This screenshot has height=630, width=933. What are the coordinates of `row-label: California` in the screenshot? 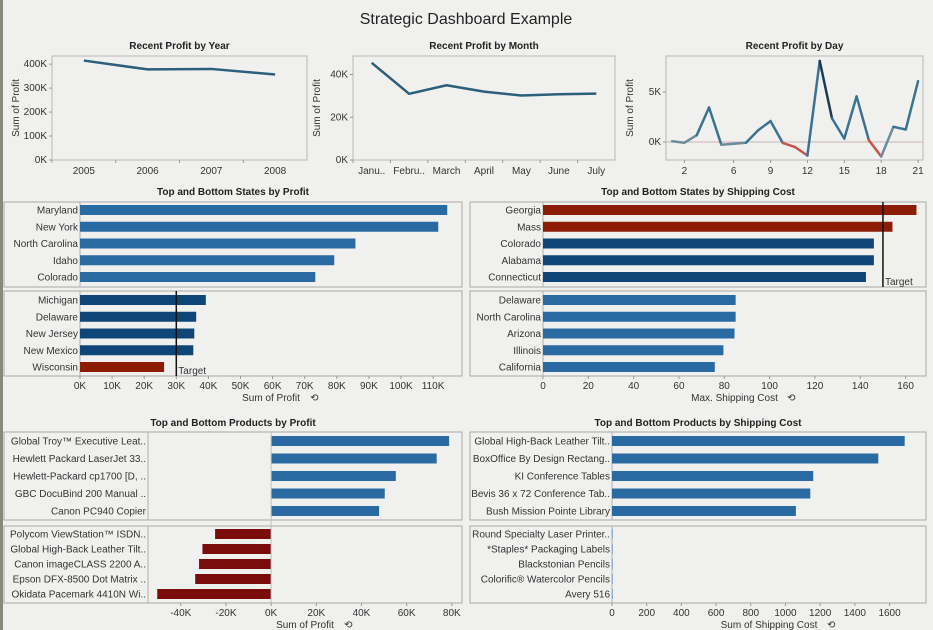 It's located at (520, 368).